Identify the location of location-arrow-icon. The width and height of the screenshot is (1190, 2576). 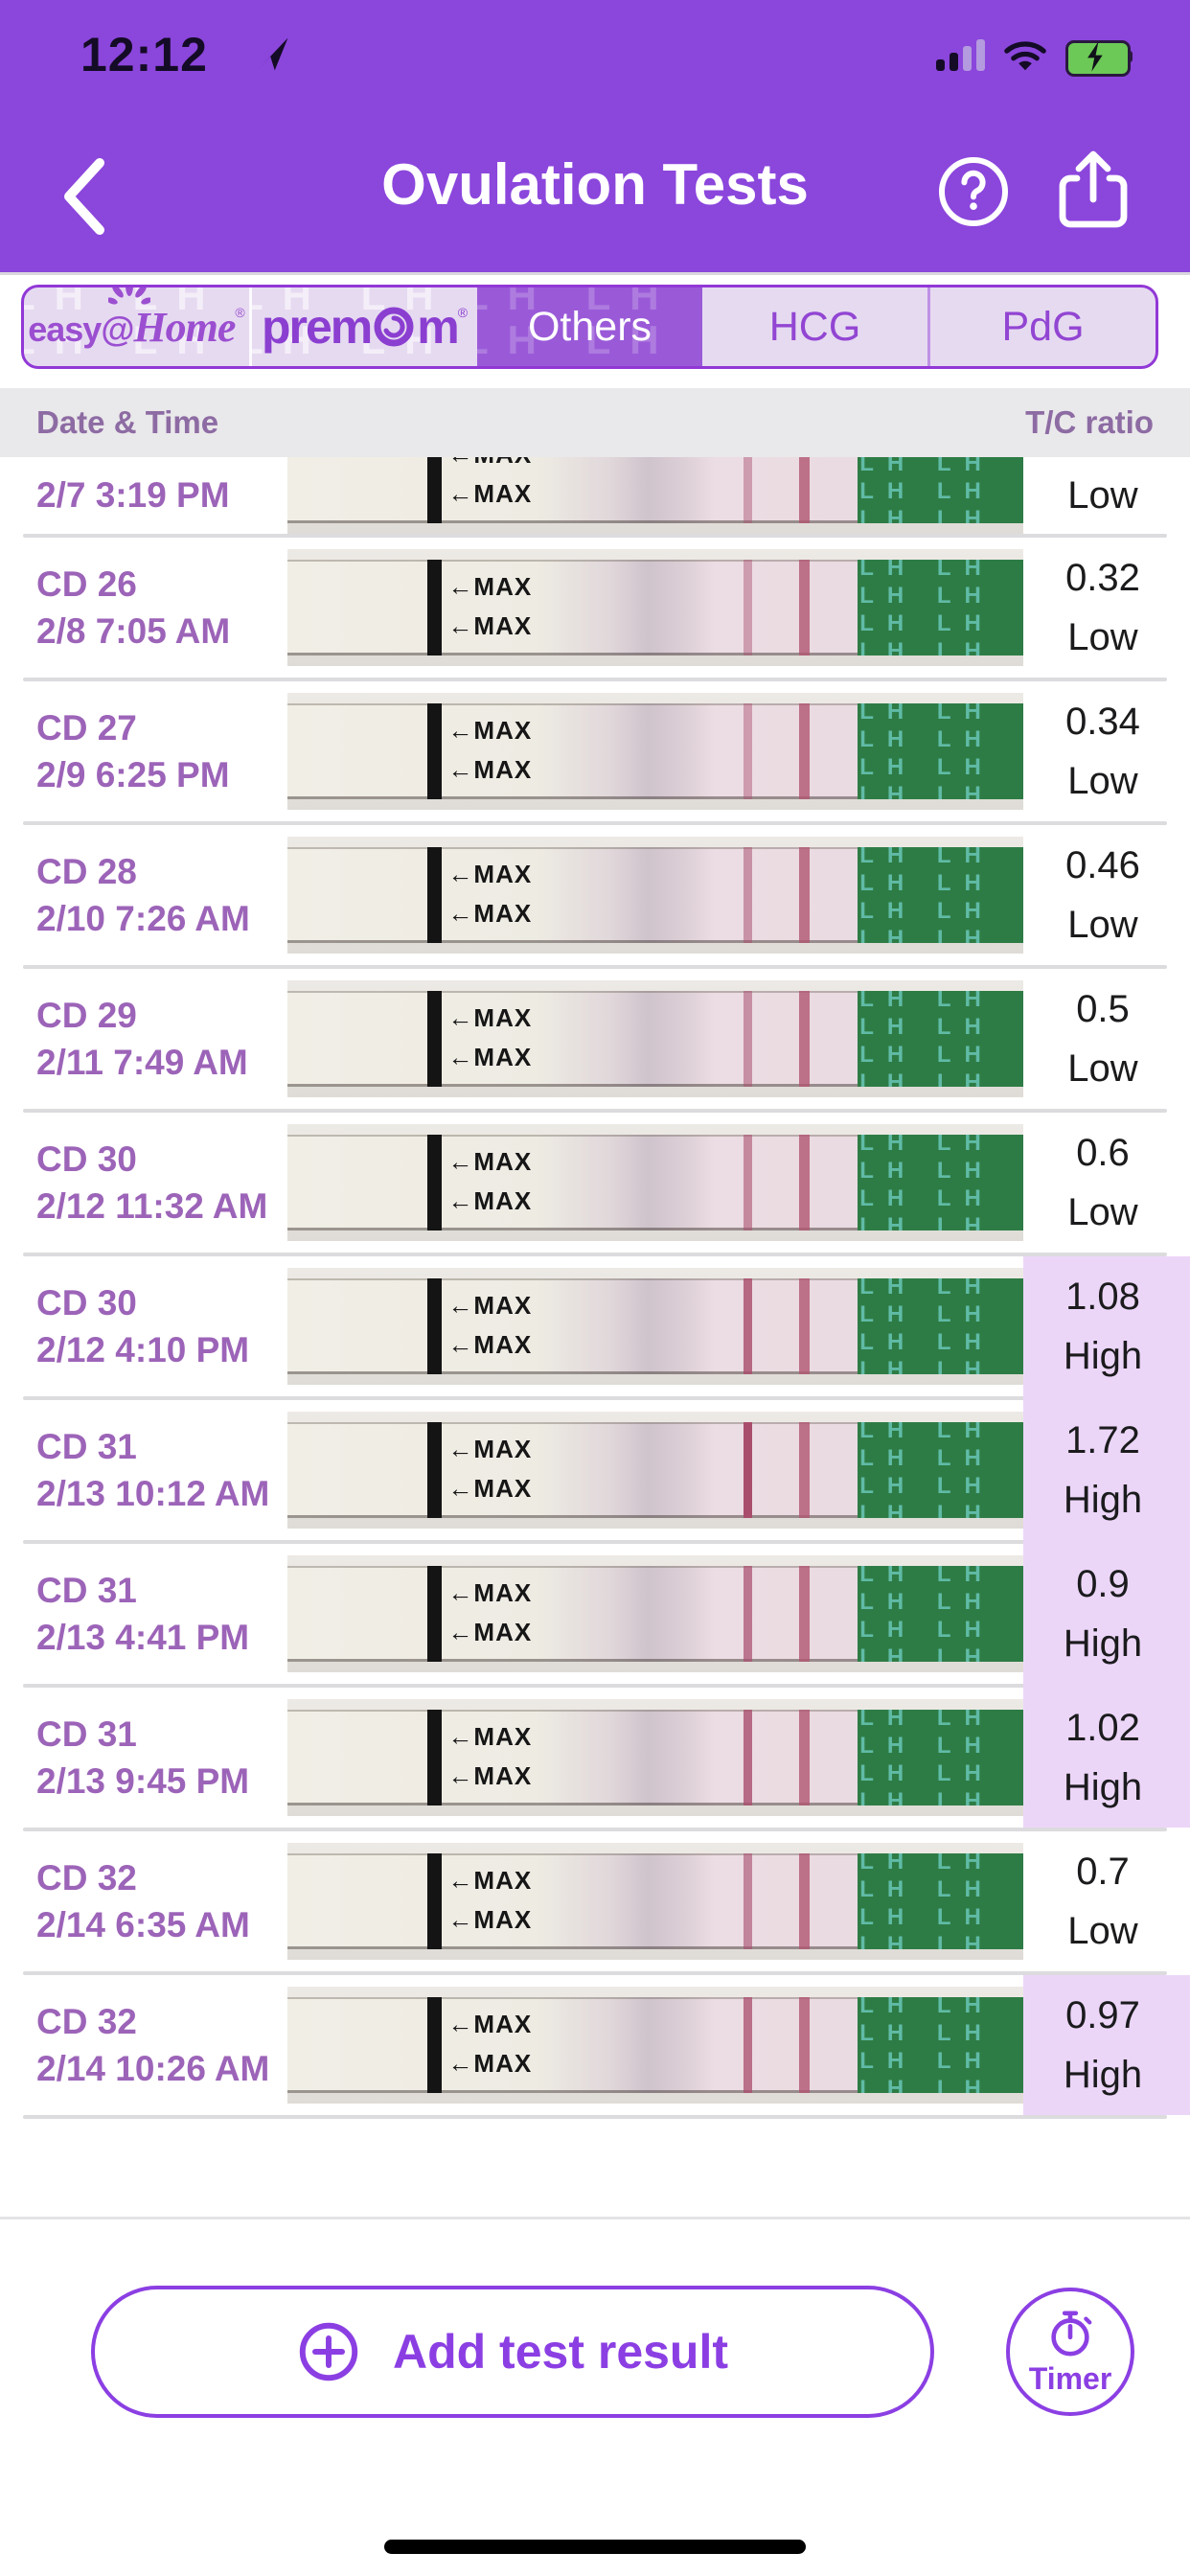
(273, 54).